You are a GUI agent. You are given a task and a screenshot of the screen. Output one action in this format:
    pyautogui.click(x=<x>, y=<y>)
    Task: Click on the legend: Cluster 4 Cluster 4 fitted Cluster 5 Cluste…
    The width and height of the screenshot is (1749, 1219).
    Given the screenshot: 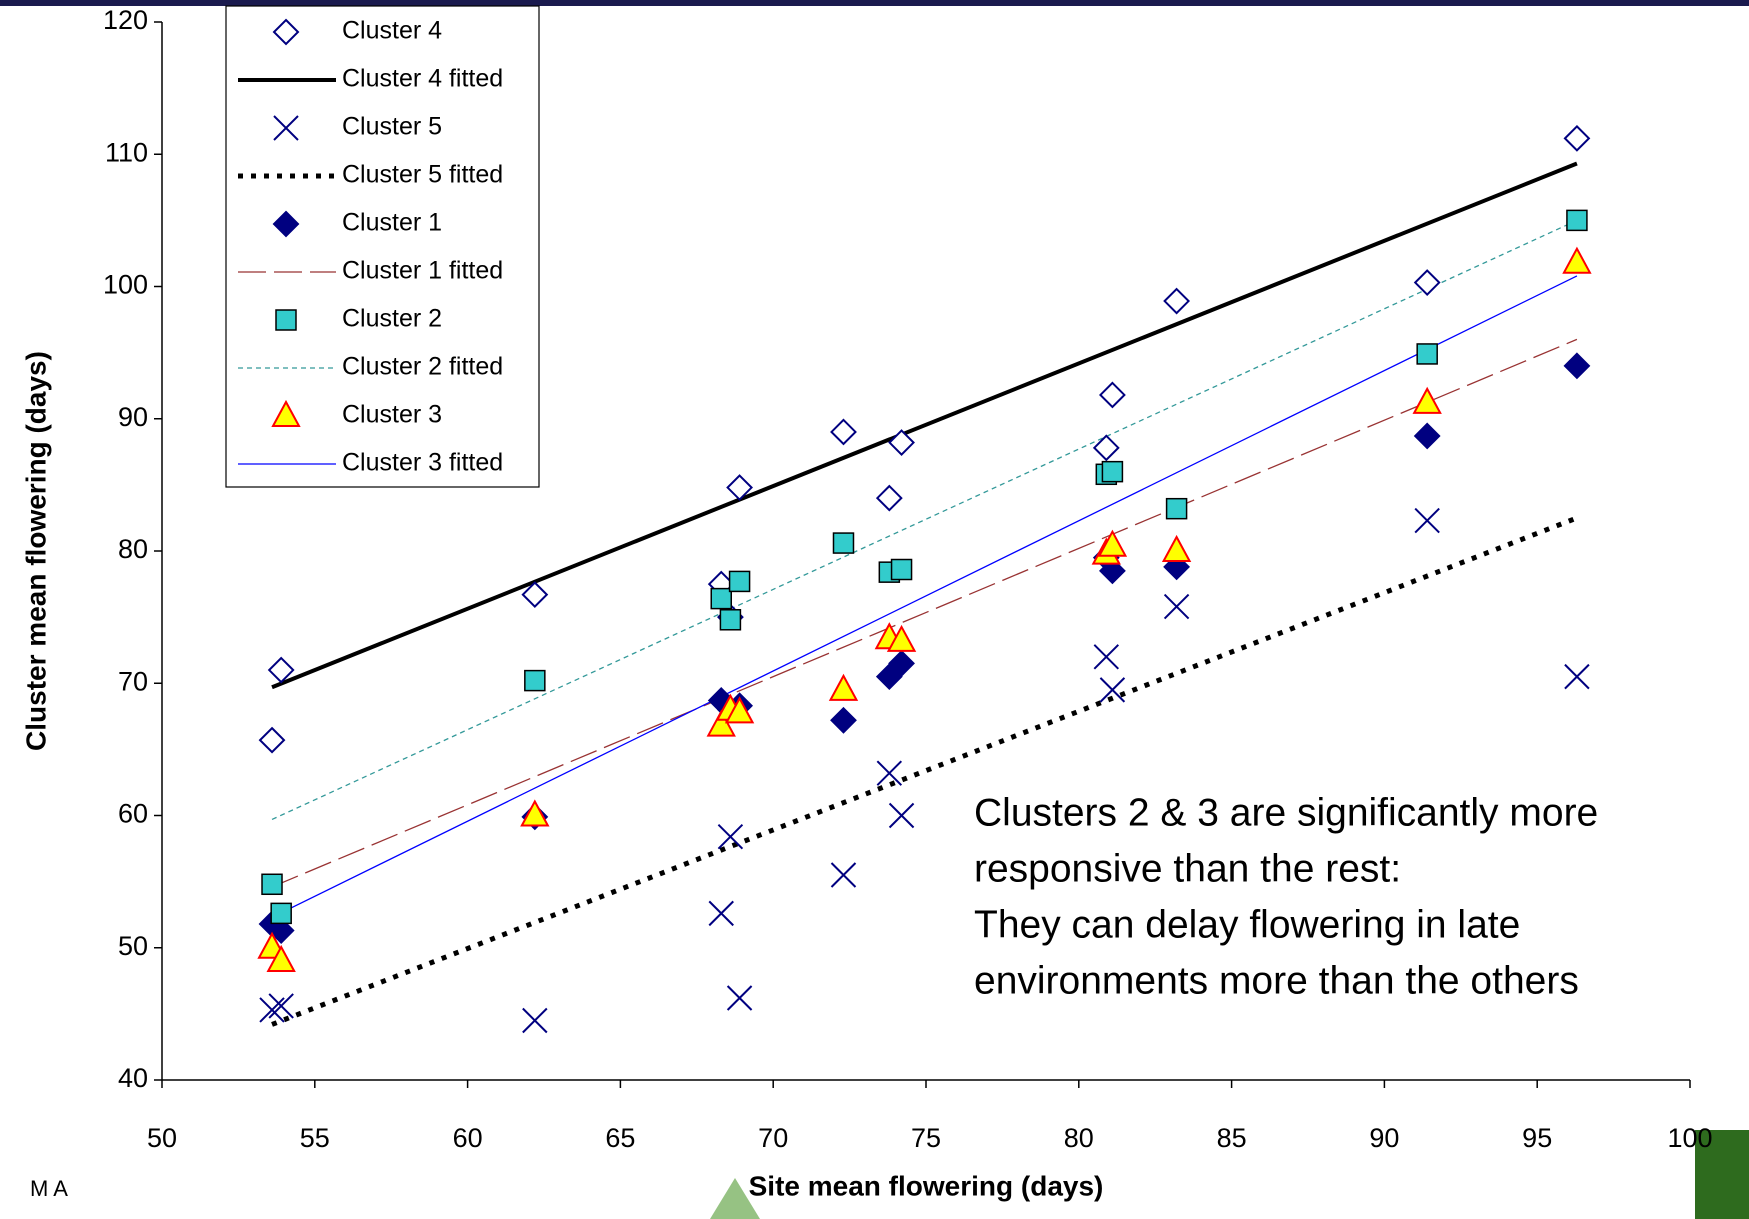 What is the action you would take?
    pyautogui.click(x=382, y=246)
    